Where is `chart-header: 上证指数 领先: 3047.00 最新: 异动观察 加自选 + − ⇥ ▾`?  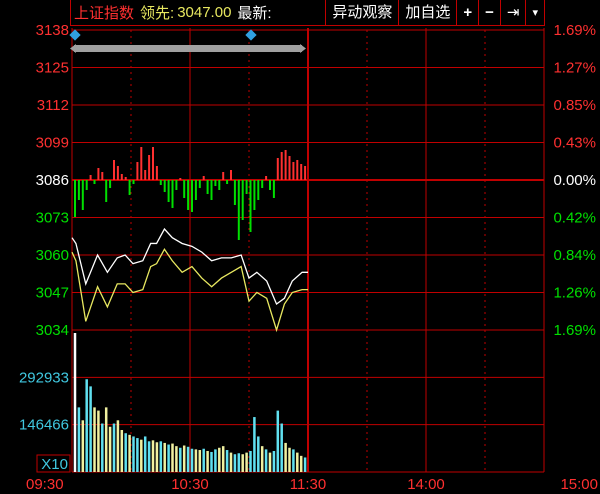
chart-header: 上证指数 领先: 3047.00 最新: 异动观察 加自选 + − ⇥ ▾ is located at coordinates (307, 13).